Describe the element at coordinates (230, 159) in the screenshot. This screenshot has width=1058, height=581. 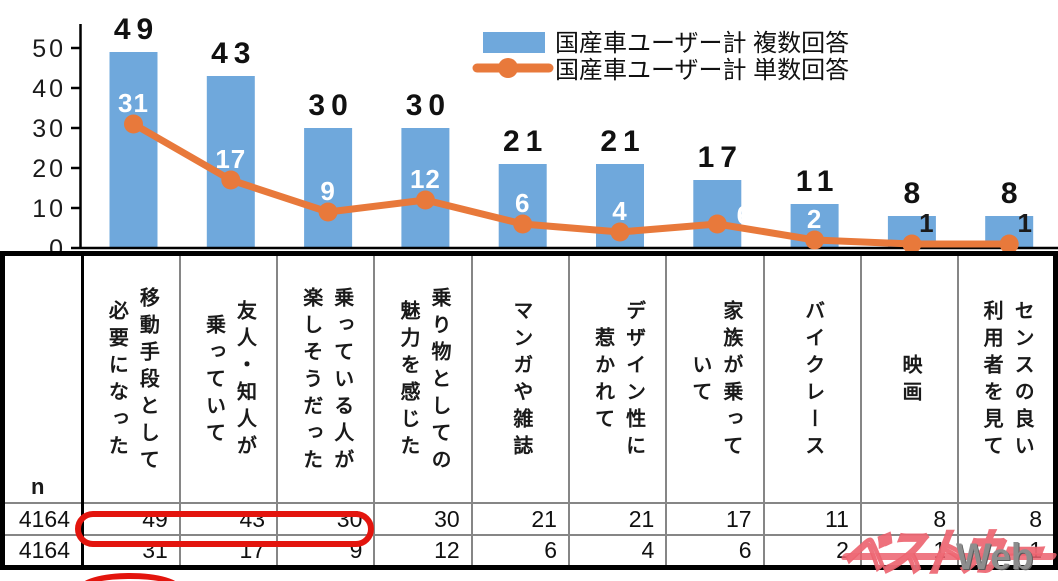
I see `line-value-label: 17` at that location.